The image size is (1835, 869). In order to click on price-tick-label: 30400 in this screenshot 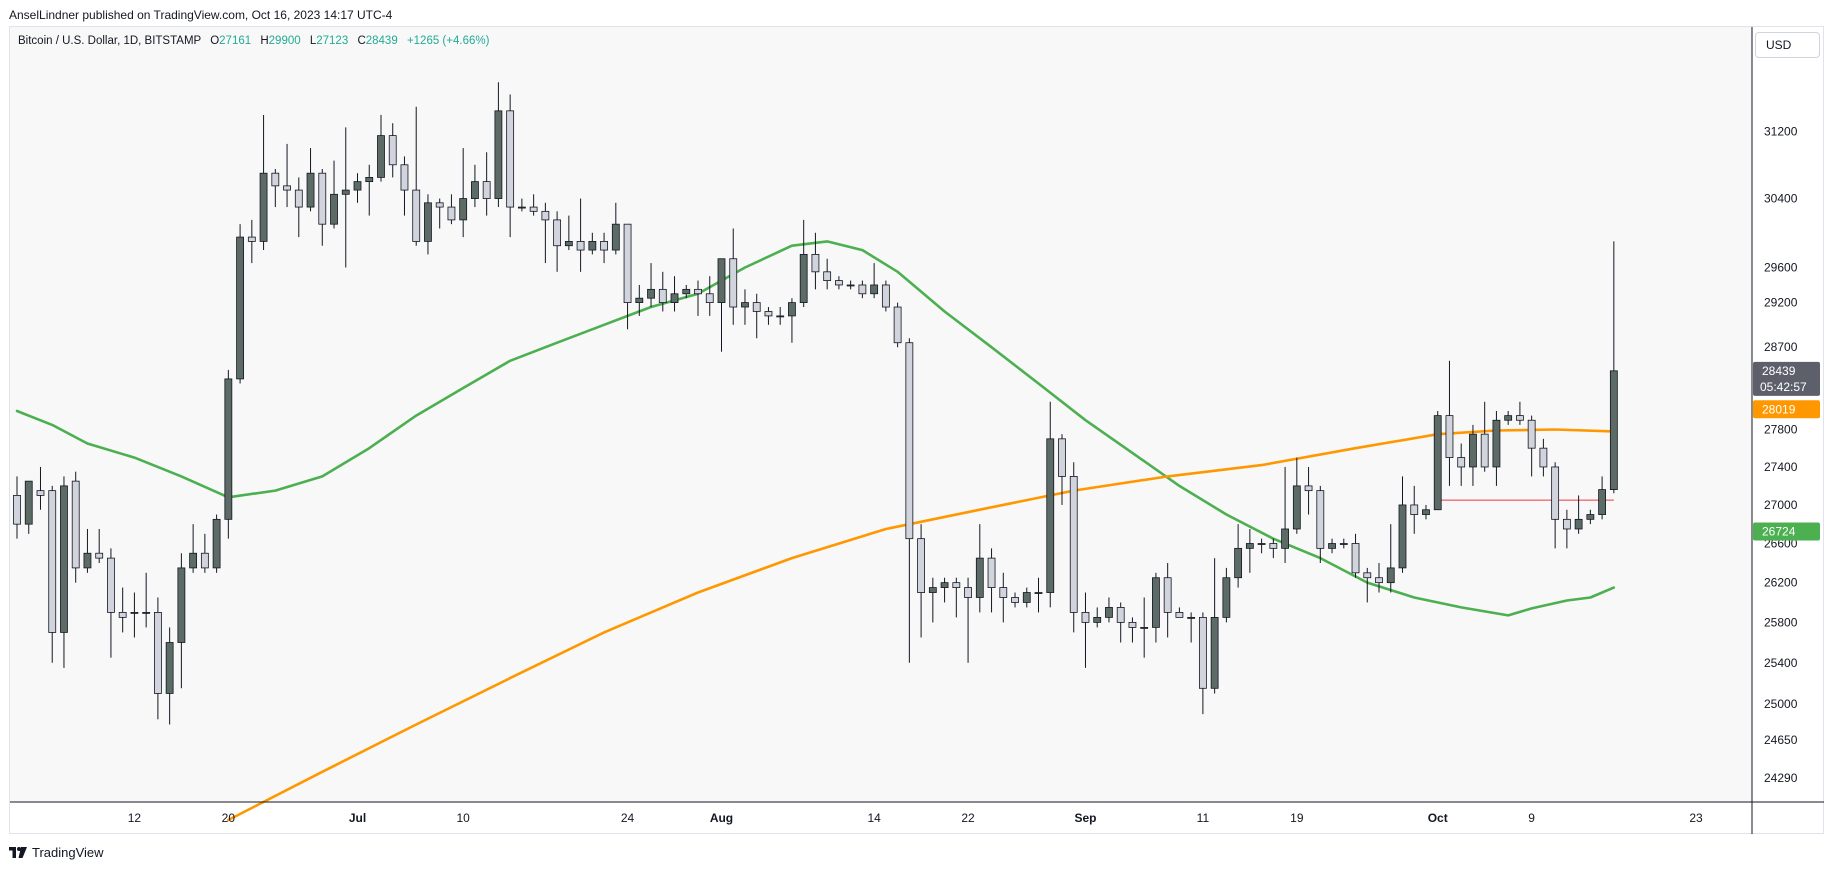, I will do `click(1781, 199)`.